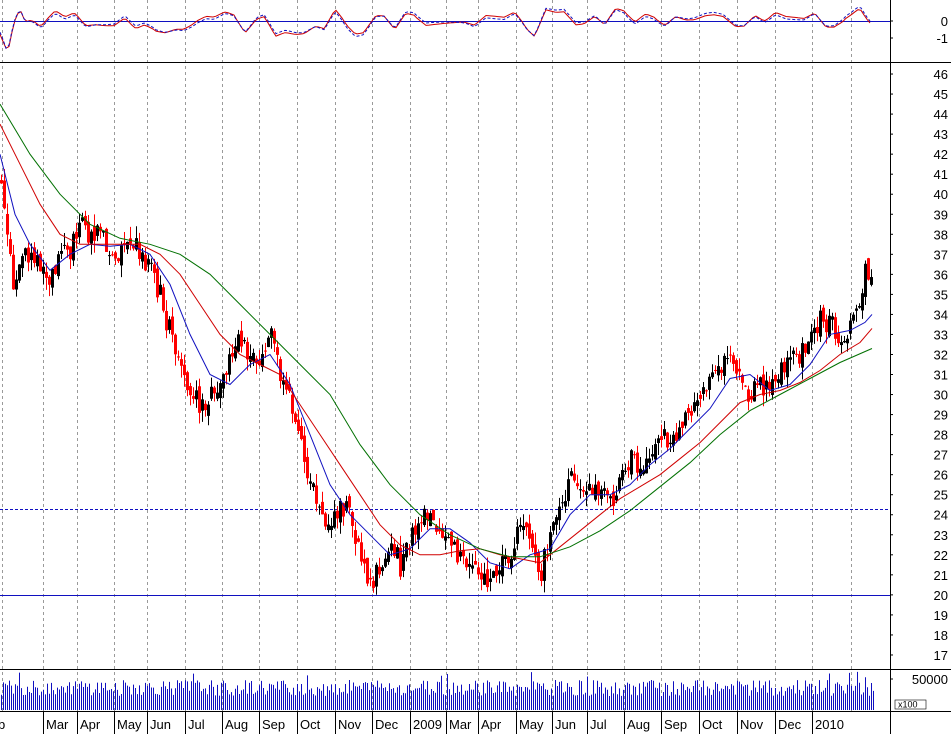  What do you see at coordinates (942, 38) in the screenshot?
I see `oscillator-tick-label: -1` at bounding box center [942, 38].